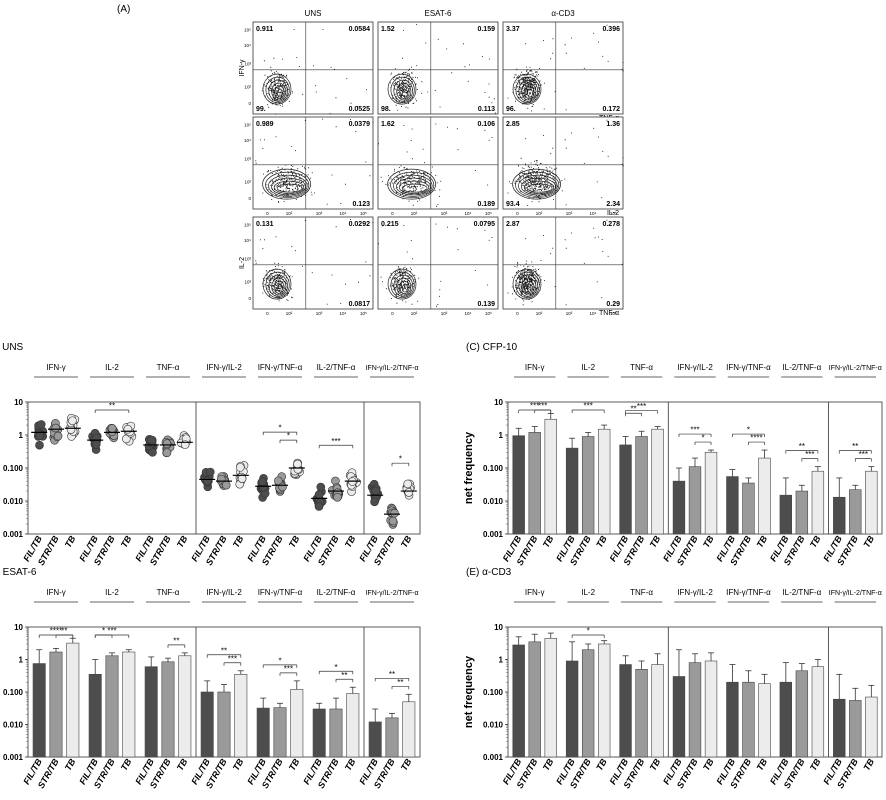 The width and height of the screenshot is (886, 800). I want to click on panel-title: (E) α-CD3, so click(489, 572).